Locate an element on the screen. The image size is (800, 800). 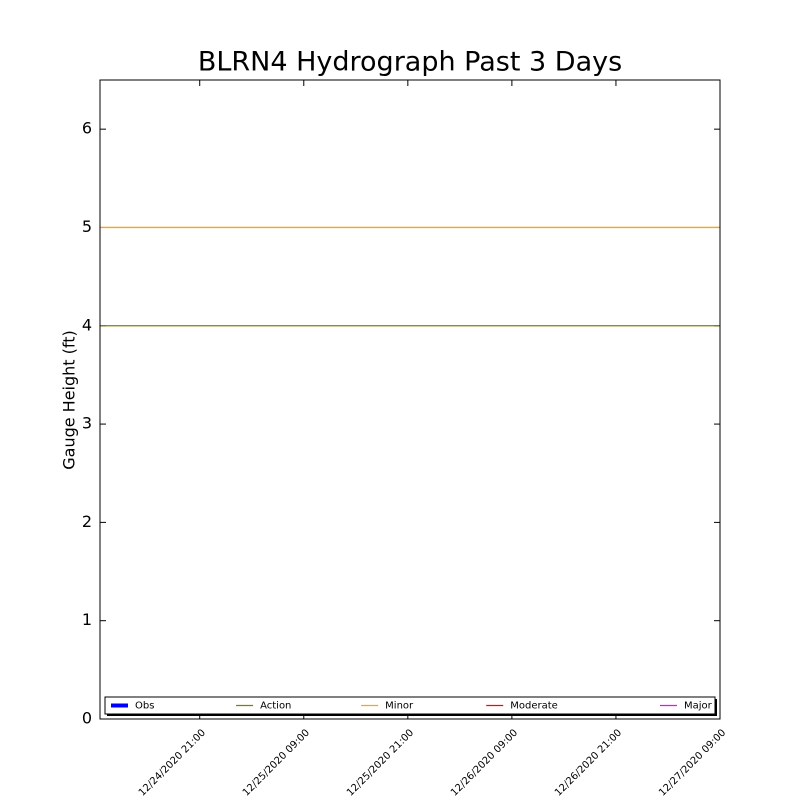
legend-box is located at coordinates (410, 705).